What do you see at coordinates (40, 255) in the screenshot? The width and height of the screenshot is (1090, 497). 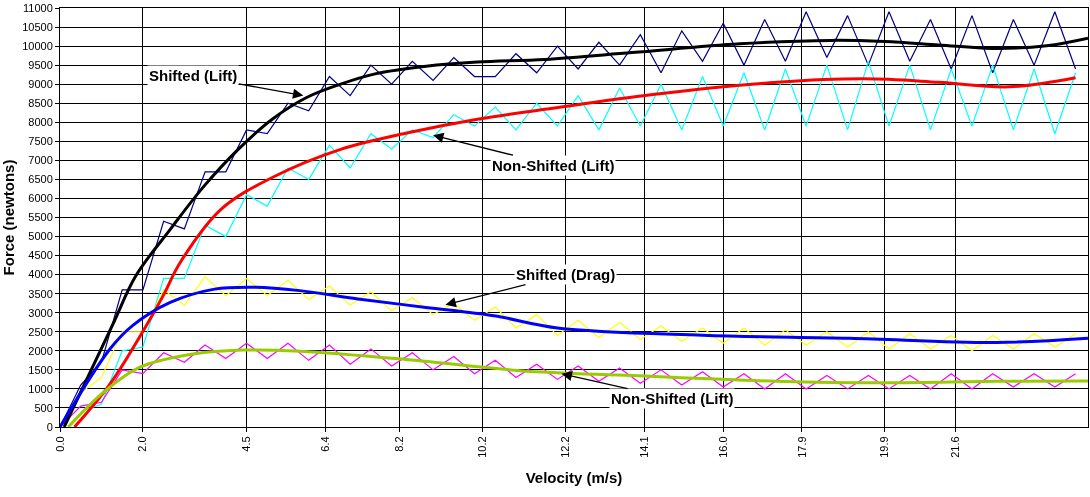 I see `y-tick-label: 4500` at bounding box center [40, 255].